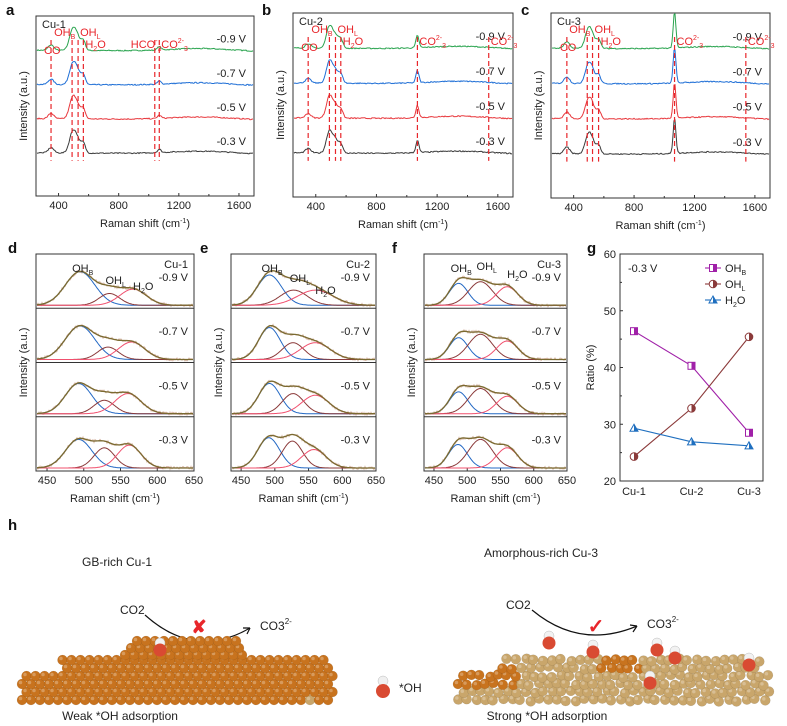 The width and height of the screenshot is (787, 726). I want to click on scheme-right-product: CO32-, so click(663, 623).